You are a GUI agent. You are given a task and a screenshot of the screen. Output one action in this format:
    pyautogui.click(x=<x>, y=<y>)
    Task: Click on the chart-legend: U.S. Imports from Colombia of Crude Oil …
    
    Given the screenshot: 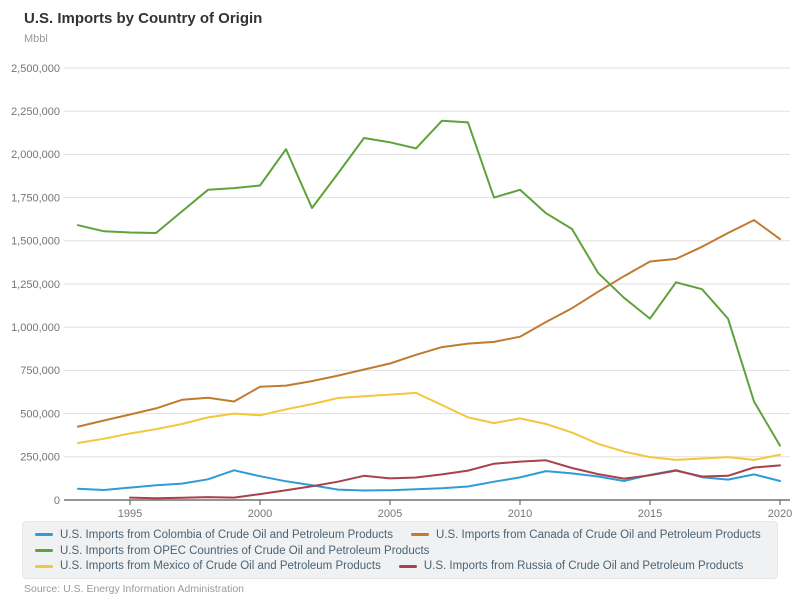 What is the action you would take?
    pyautogui.click(x=400, y=550)
    